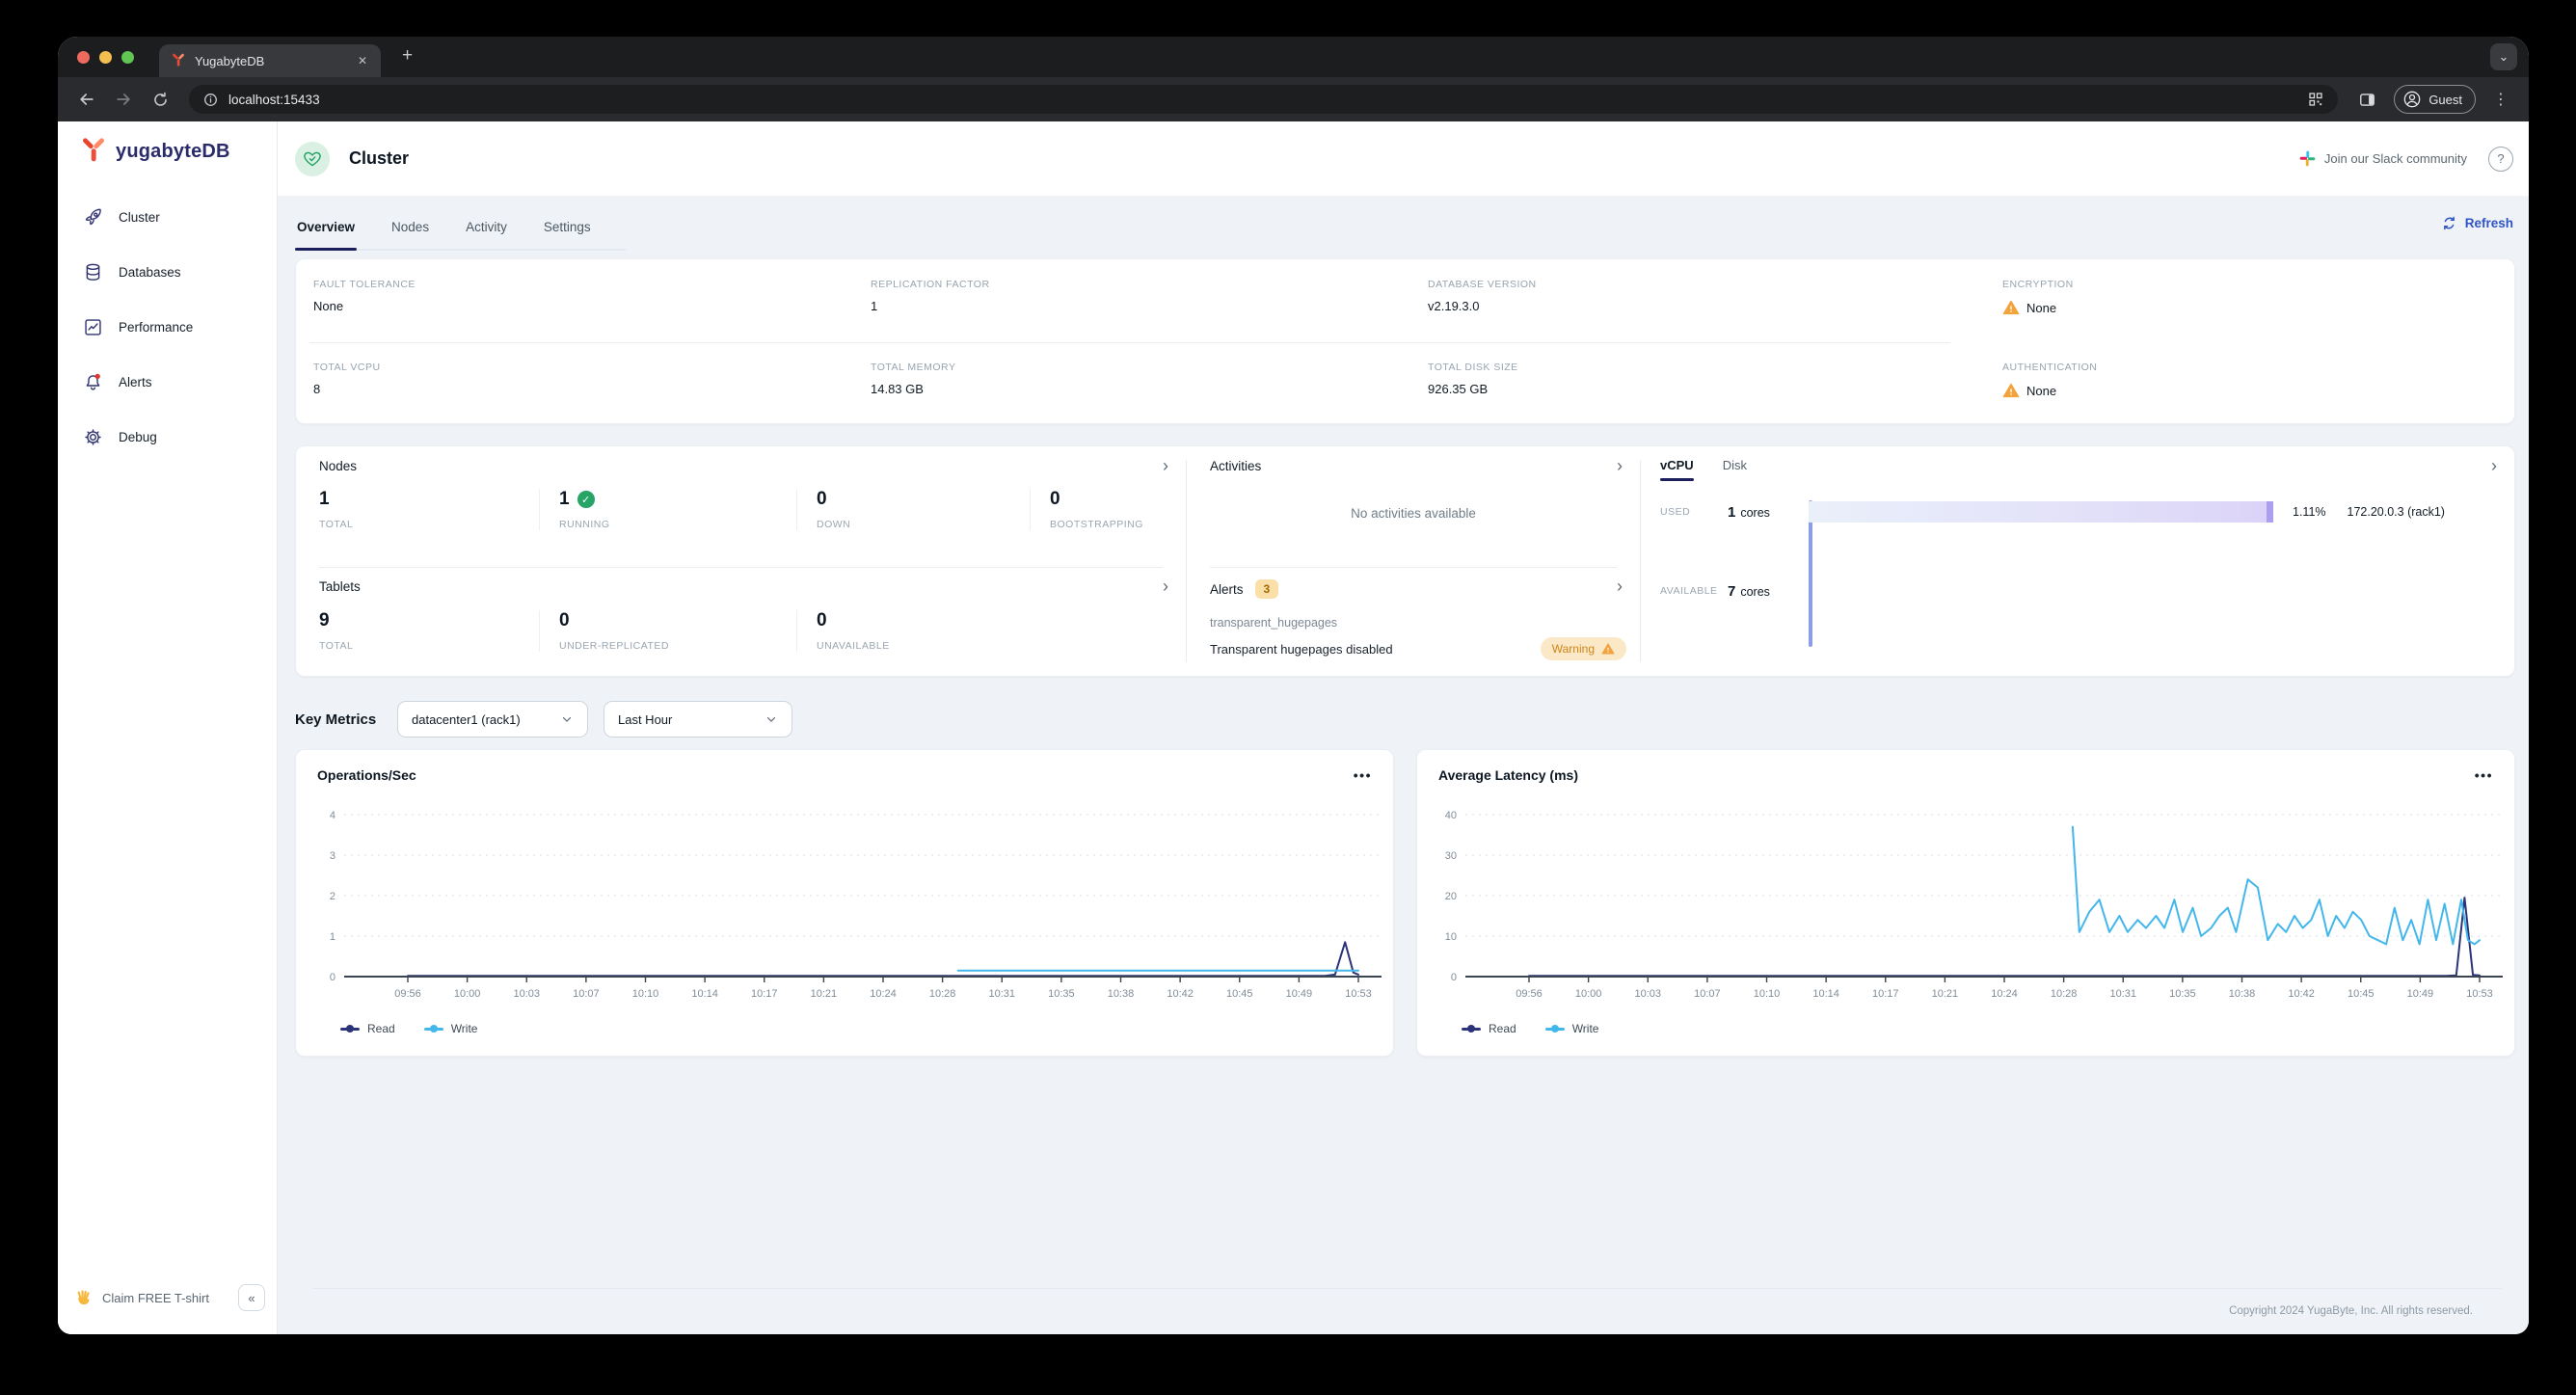  What do you see at coordinates (1735, 465) in the screenshot?
I see `tab-disk: Disk` at bounding box center [1735, 465].